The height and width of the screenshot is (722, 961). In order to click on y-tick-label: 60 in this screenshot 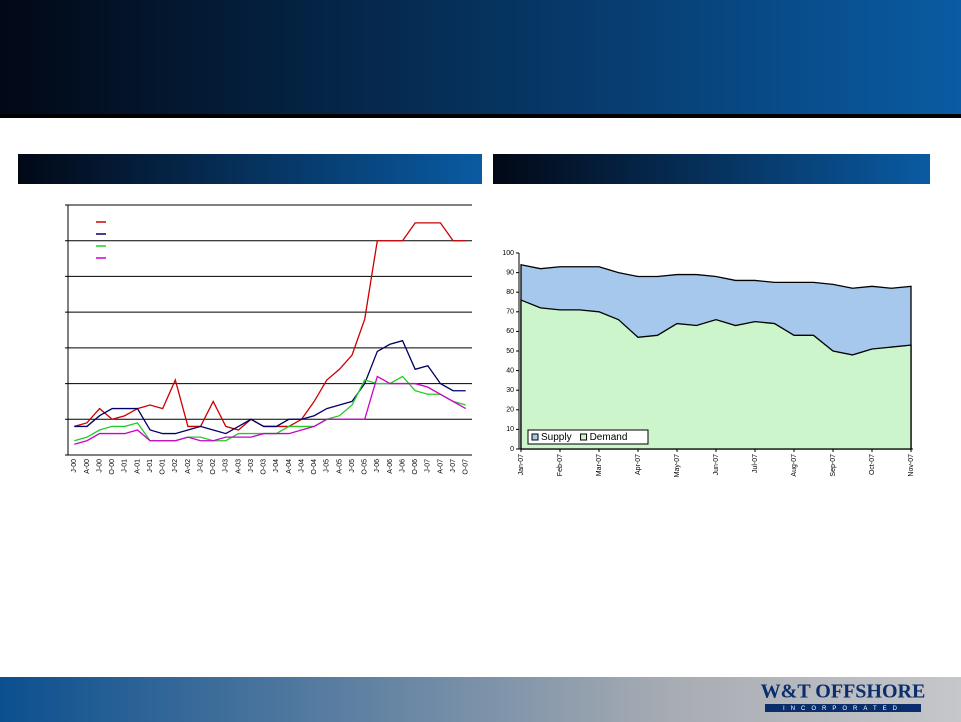, I will do `click(510, 331)`.